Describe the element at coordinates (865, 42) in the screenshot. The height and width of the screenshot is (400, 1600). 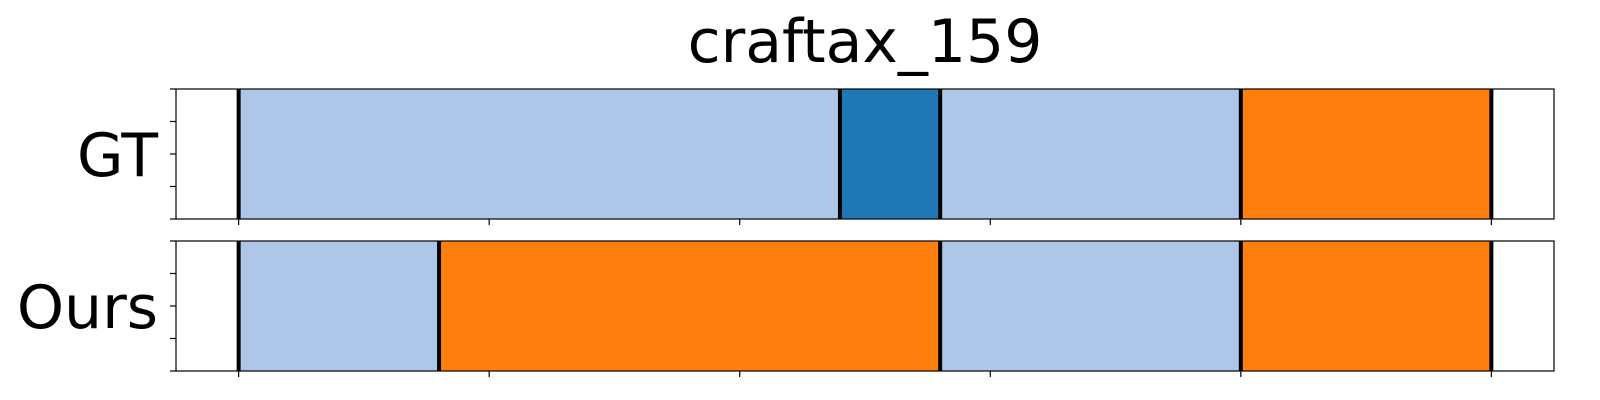
I see `chart-title: craftax_159` at that location.